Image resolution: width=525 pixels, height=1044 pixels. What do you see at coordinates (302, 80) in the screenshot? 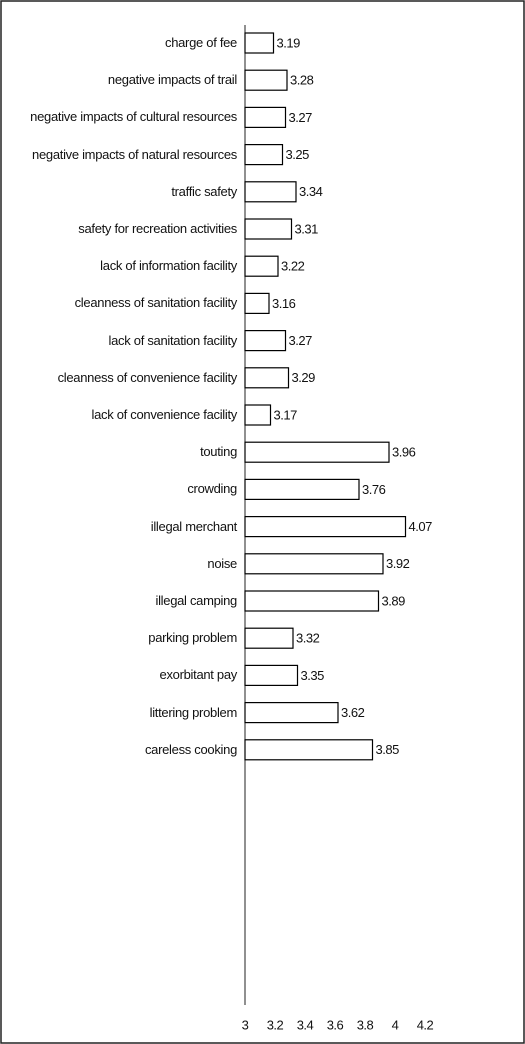
I see `value-label: 3.28` at bounding box center [302, 80].